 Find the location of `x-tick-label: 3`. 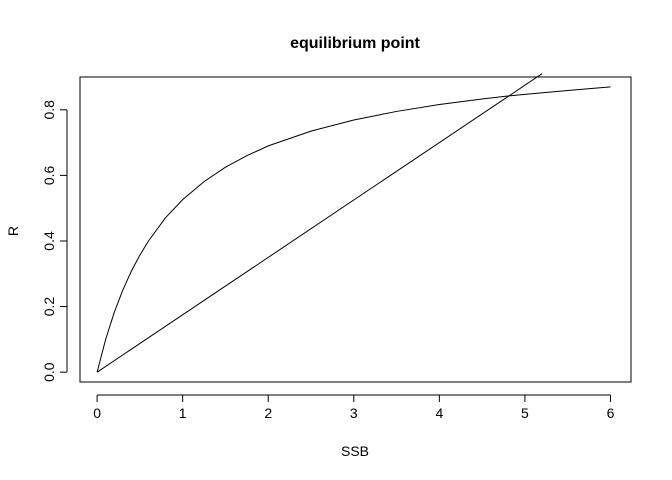

x-tick-label: 3 is located at coordinates (354, 413).